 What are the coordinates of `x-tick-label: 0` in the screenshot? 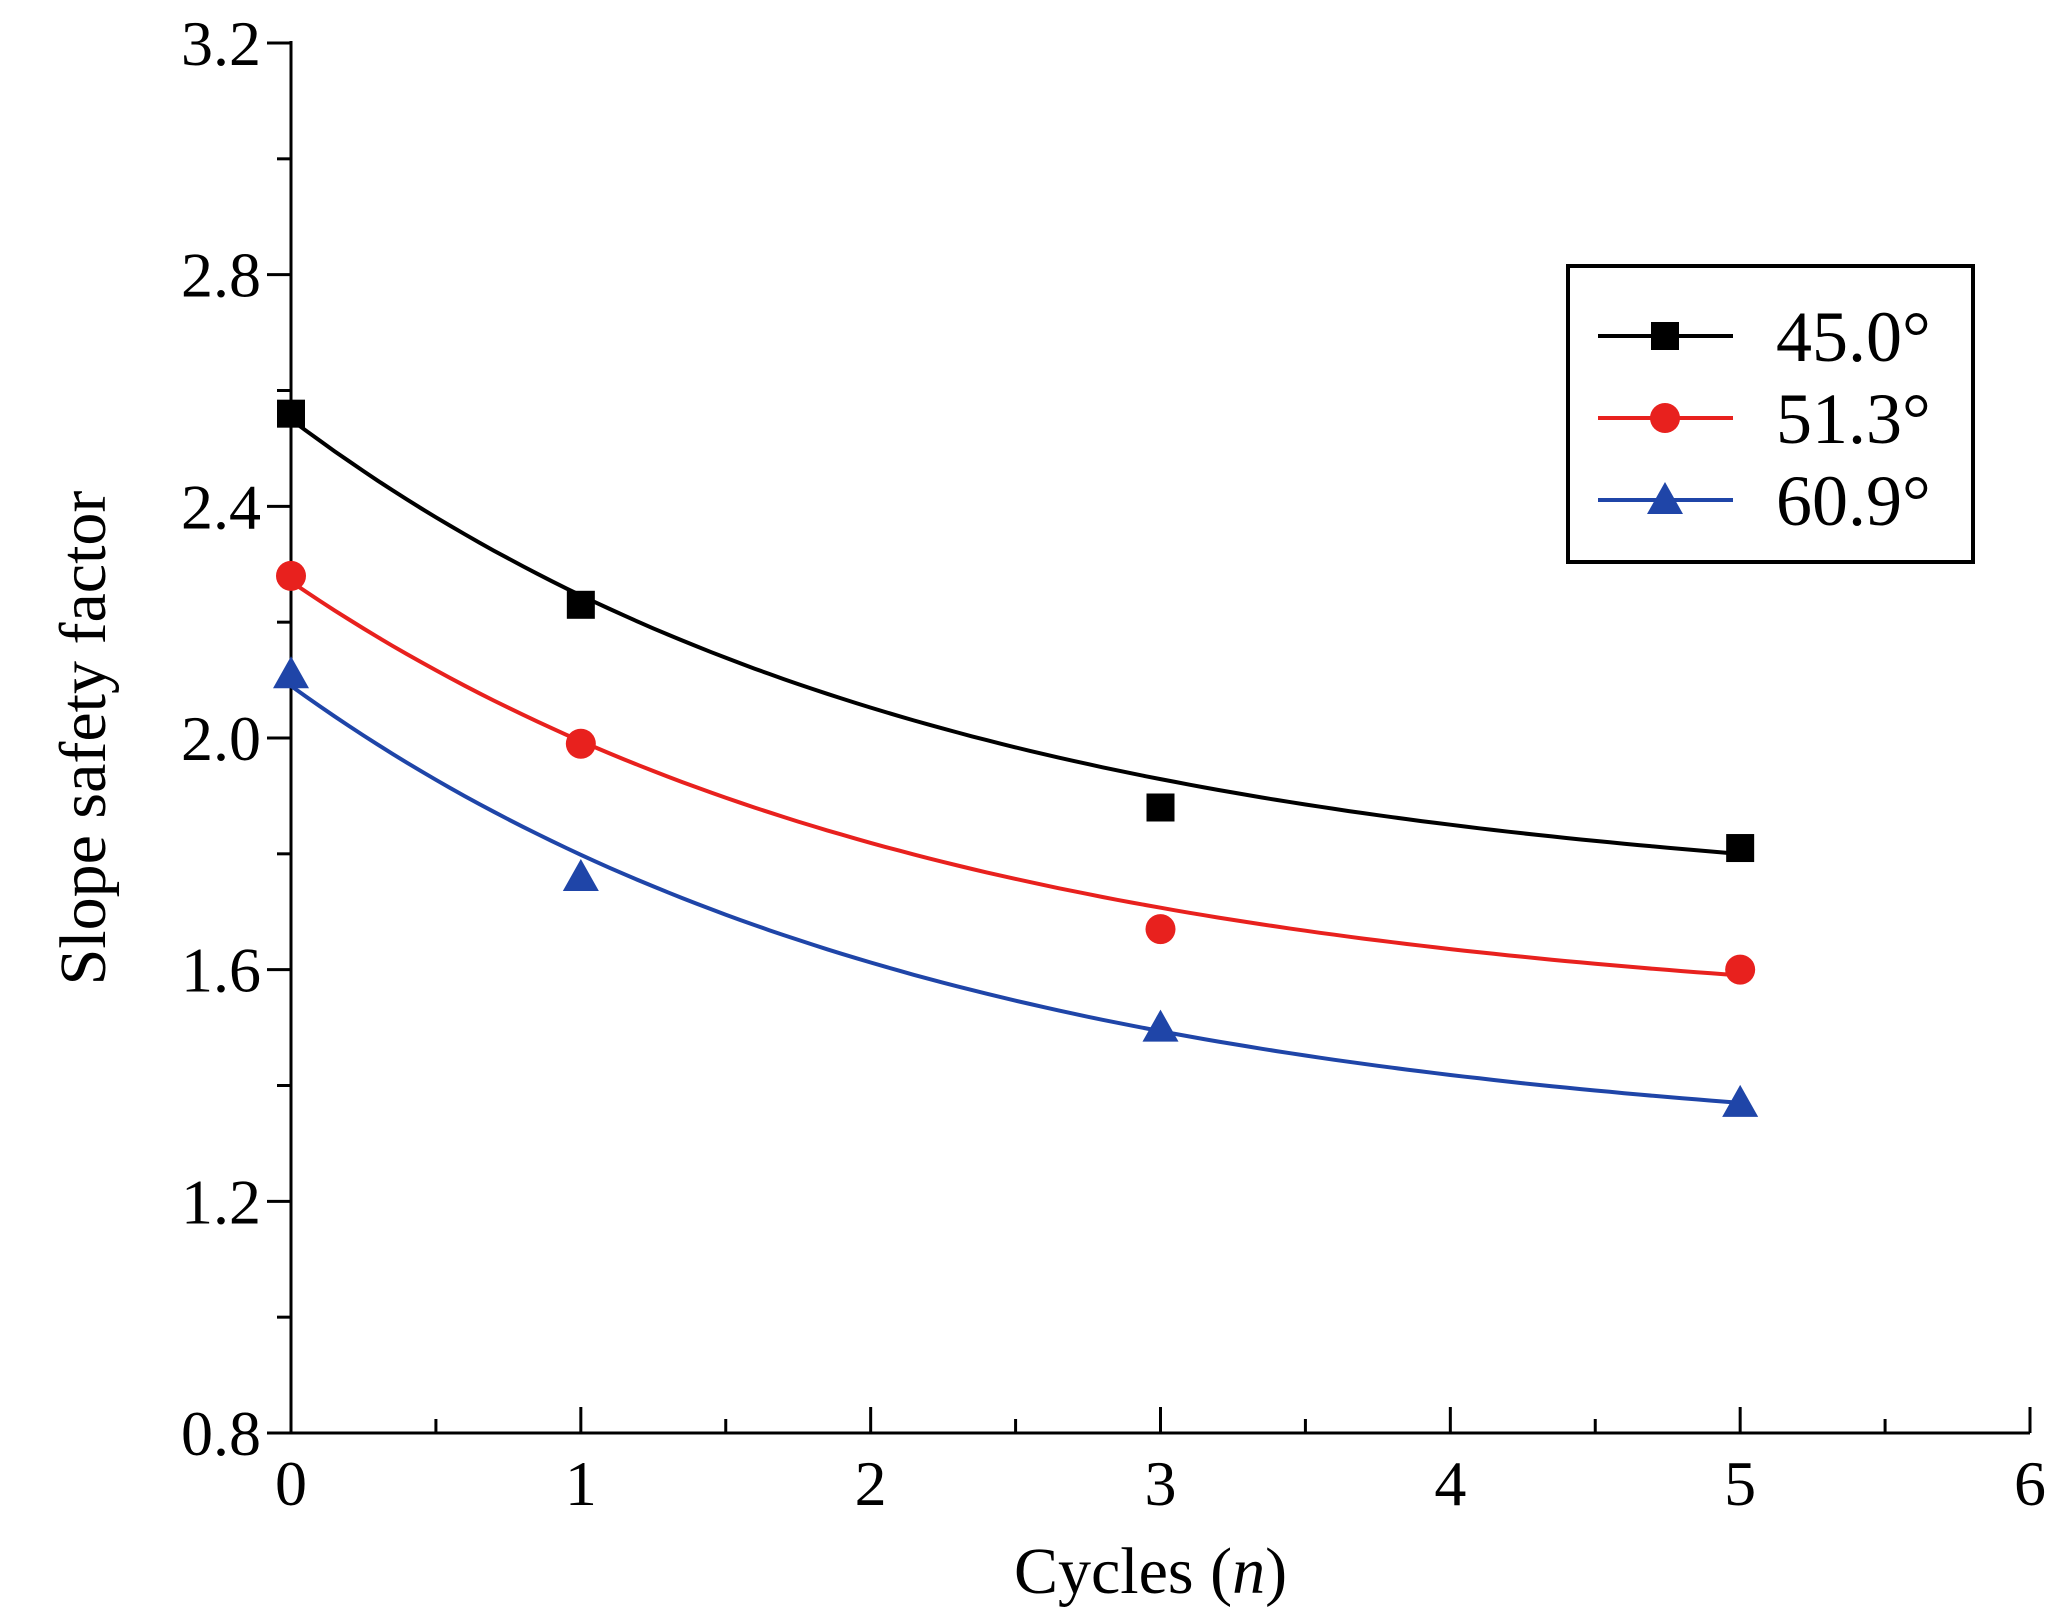 It's located at (291, 1483).